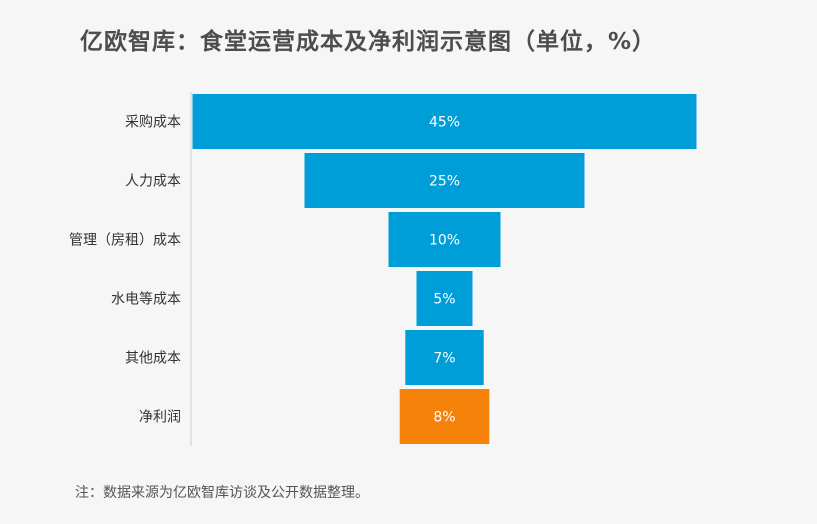  I want to click on bar-value-label-1: 45%, so click(444, 123).